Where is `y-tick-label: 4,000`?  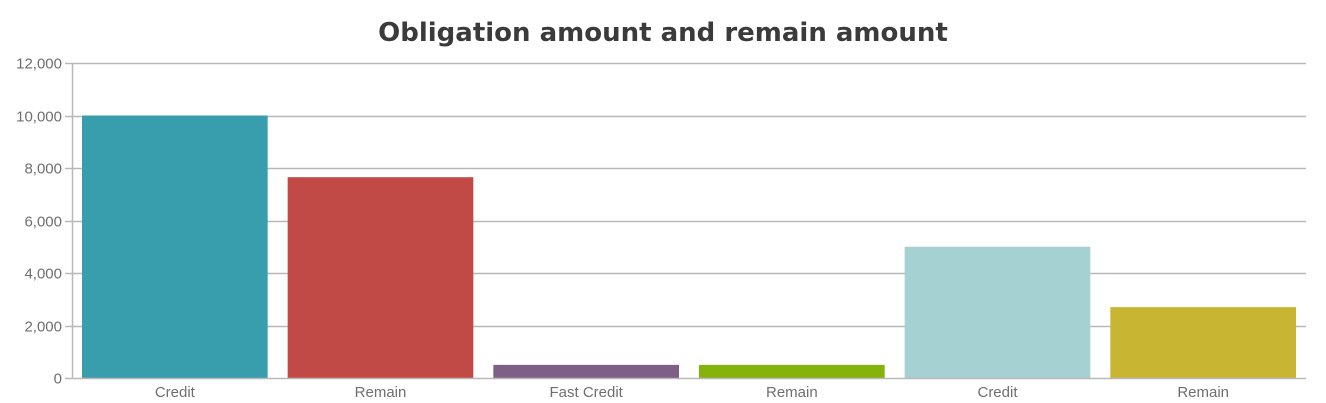 y-tick-label: 4,000 is located at coordinates (43, 274).